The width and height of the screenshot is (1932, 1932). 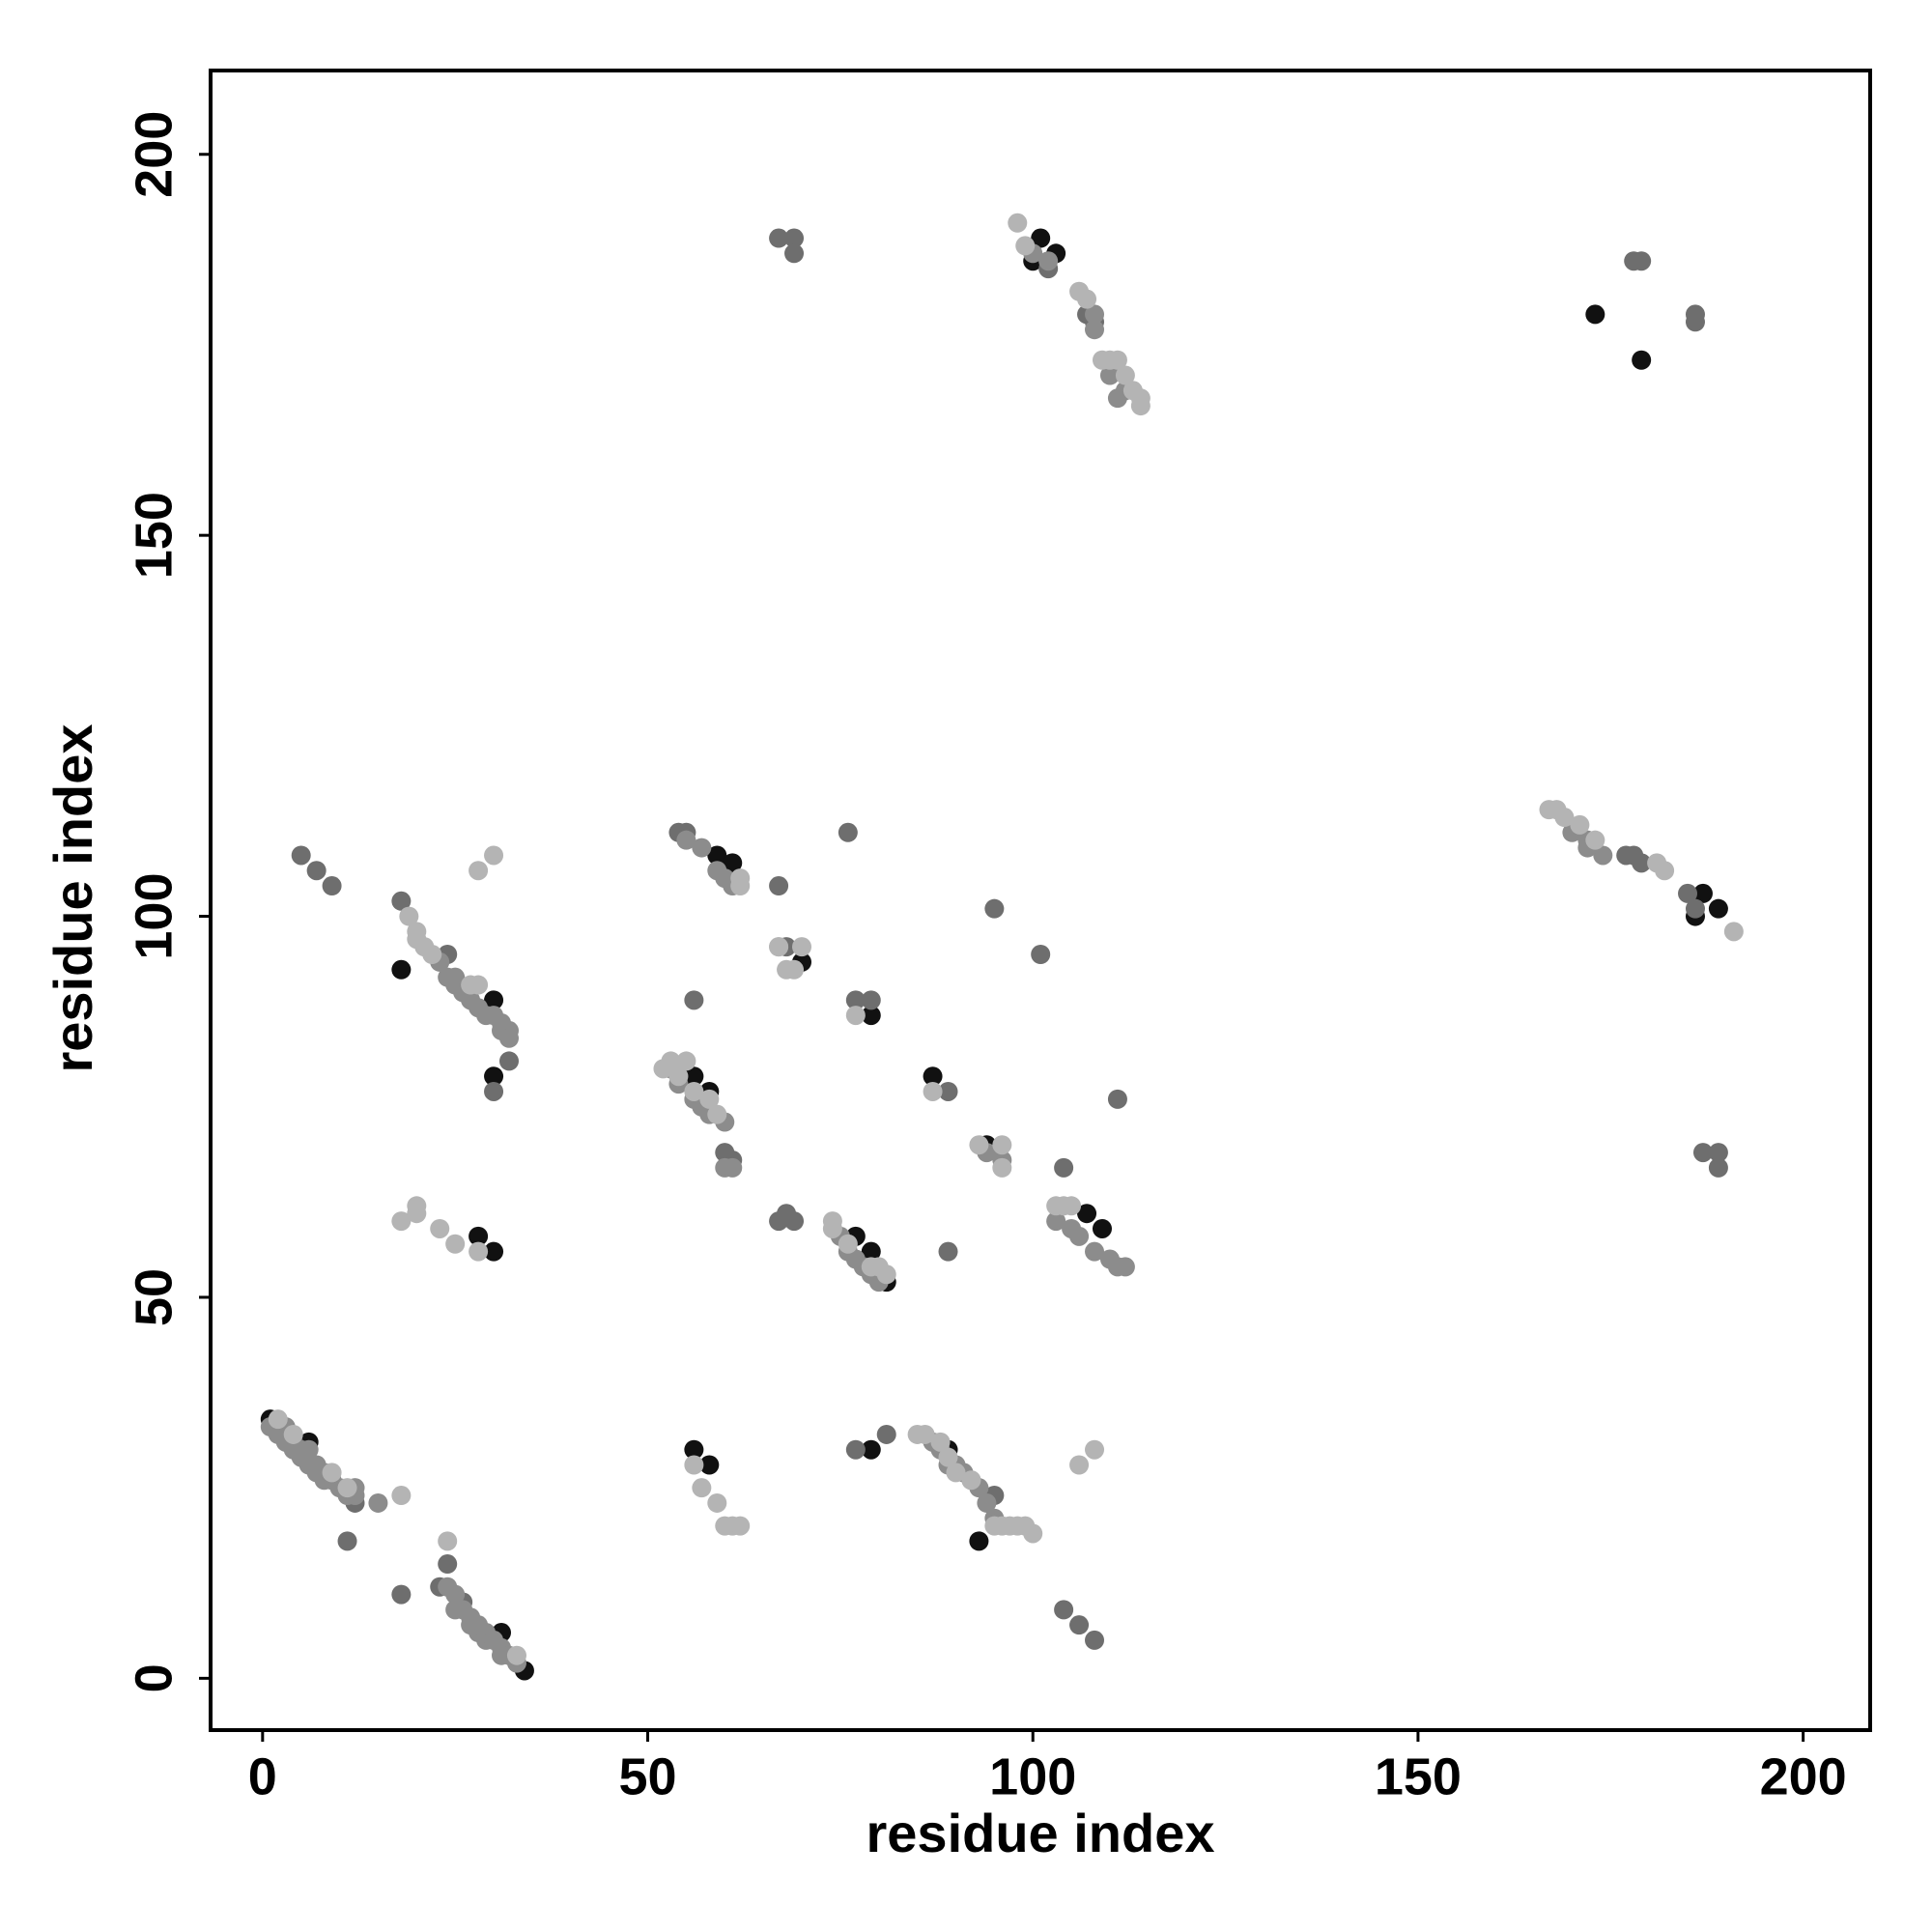 I want to click on x-tick-label: 0, so click(x=262, y=1776).